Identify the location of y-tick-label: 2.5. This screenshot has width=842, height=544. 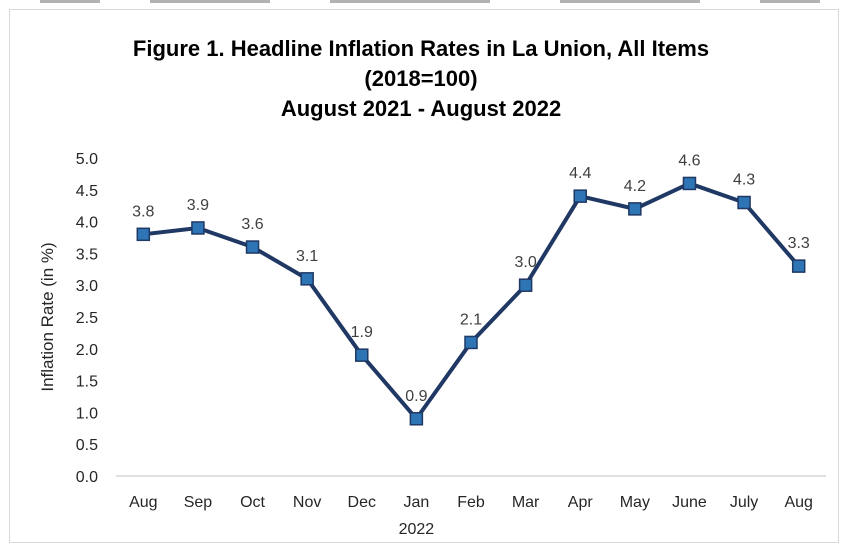
(87, 318).